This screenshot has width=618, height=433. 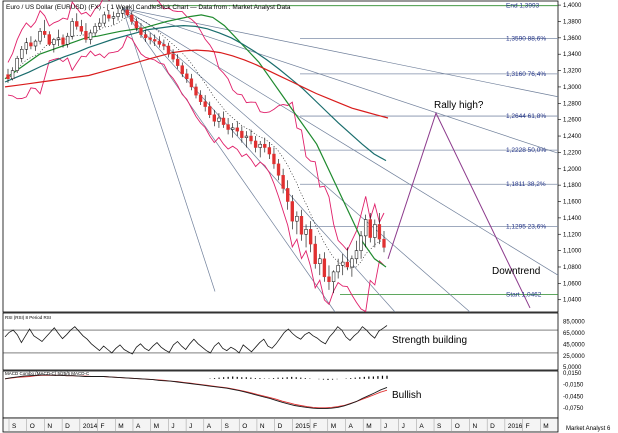 What do you see at coordinates (574, 334) in the screenshot?
I see `rsi-tick-label: 65,0000` at bounding box center [574, 334].